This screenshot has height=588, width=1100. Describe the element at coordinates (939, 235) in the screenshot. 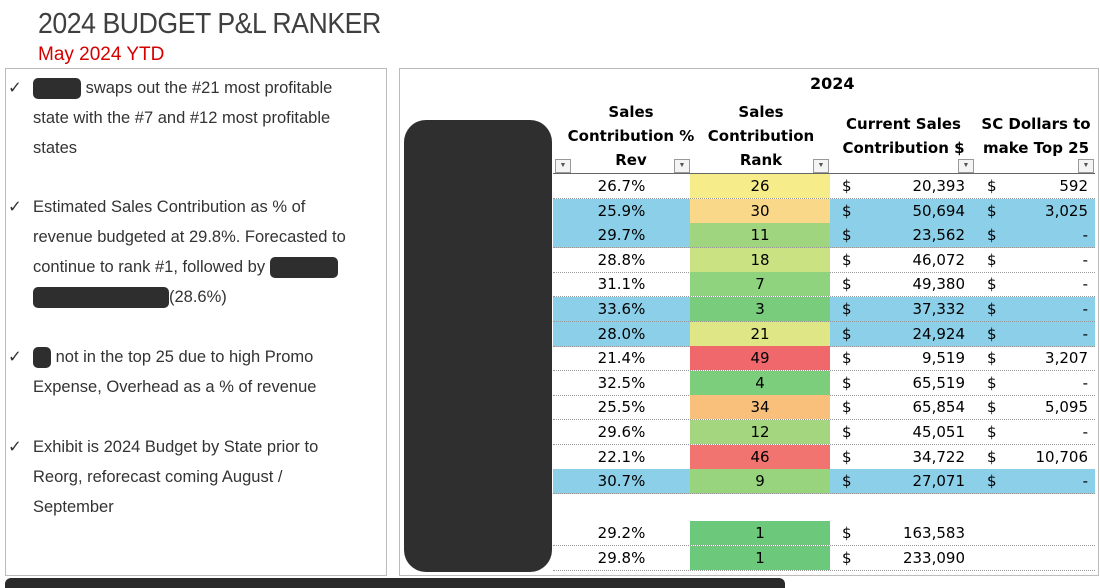

I see `current-sc-cell: 23,562` at that location.